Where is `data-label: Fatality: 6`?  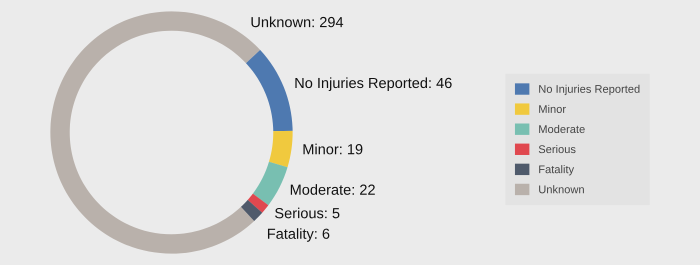 data-label: Fatality: 6 is located at coordinates (299, 235).